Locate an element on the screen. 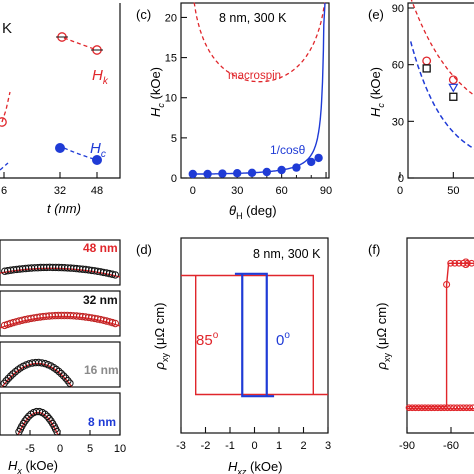 The image size is (474, 474). panel-e-fit-blue is located at coordinates (441, 95).